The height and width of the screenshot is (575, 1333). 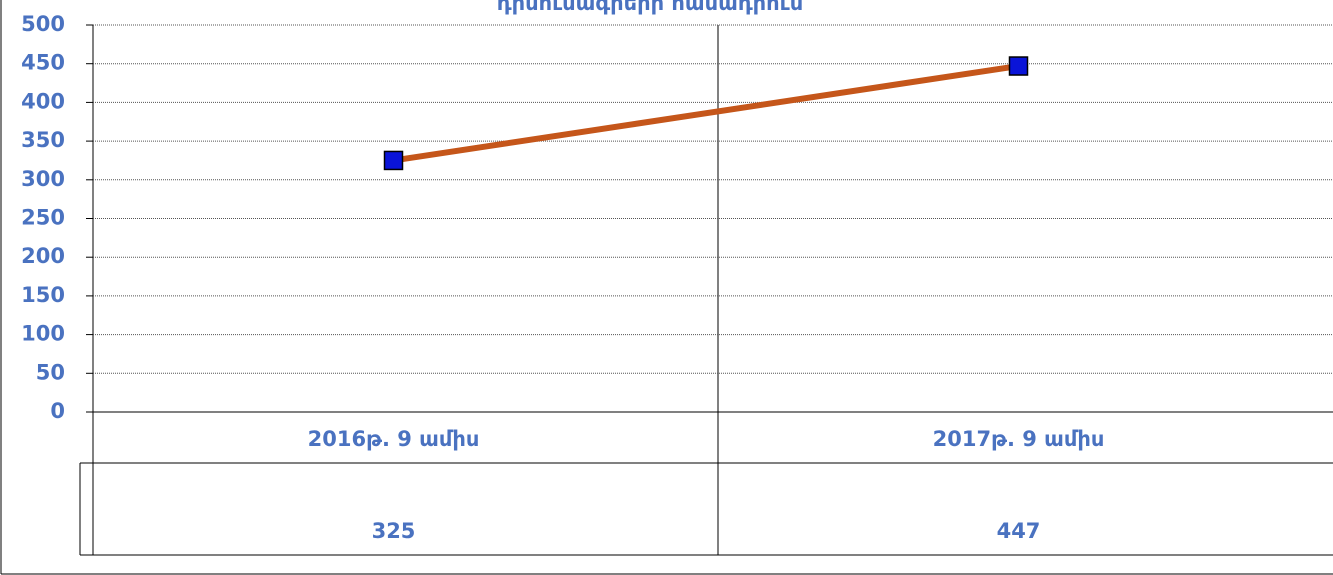 What do you see at coordinates (651, 7) in the screenshot?
I see `chart-title: դիմումագրերի համադրում` at bounding box center [651, 7].